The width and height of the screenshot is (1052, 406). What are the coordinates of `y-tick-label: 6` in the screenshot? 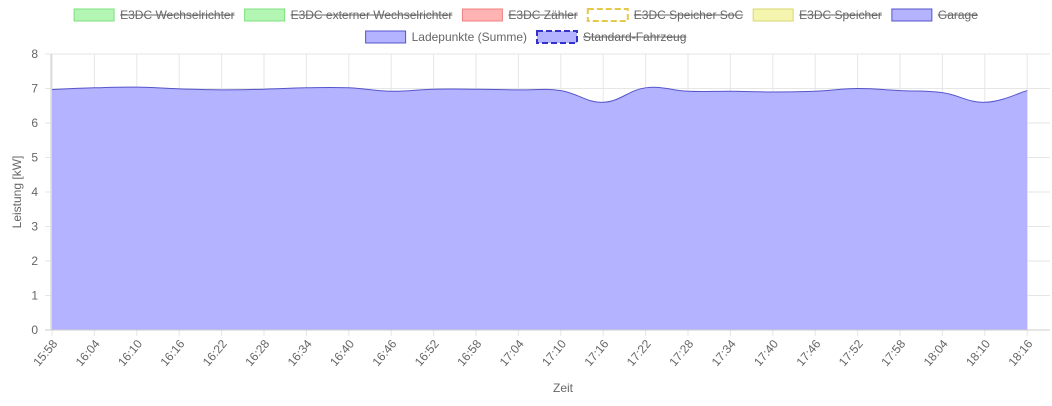 It's located at (34, 123).